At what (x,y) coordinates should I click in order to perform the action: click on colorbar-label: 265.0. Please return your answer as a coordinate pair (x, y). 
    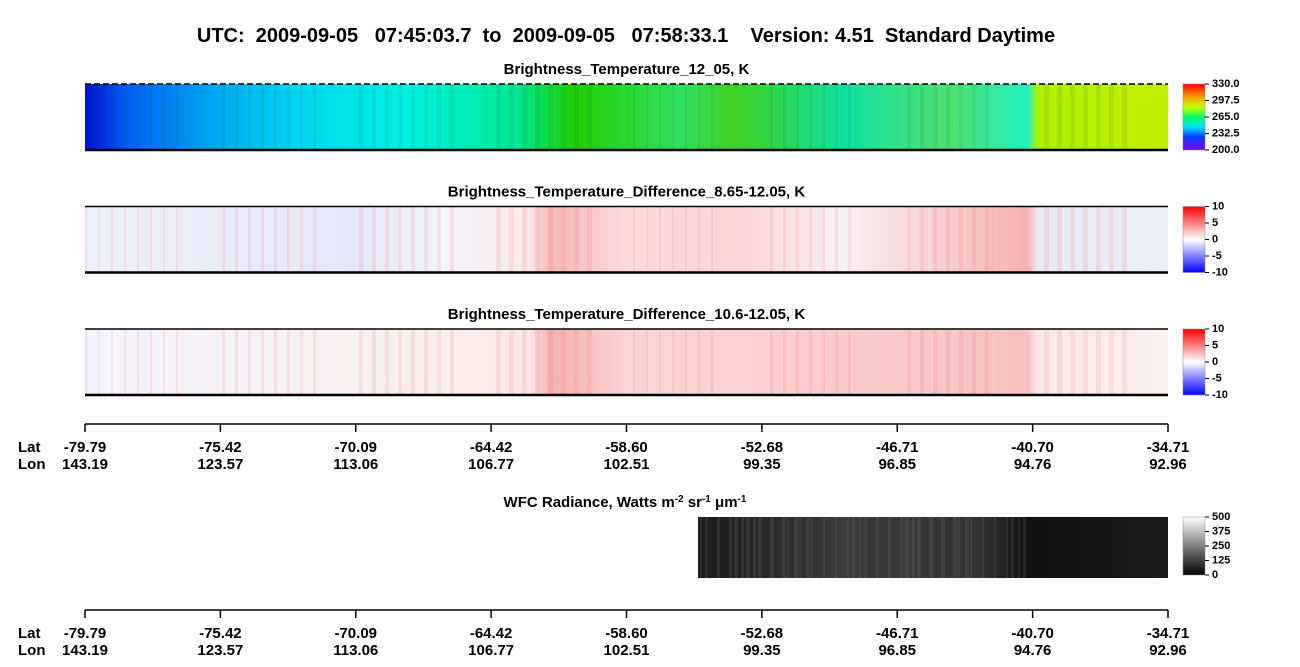
    Looking at the image, I should click on (1226, 117).